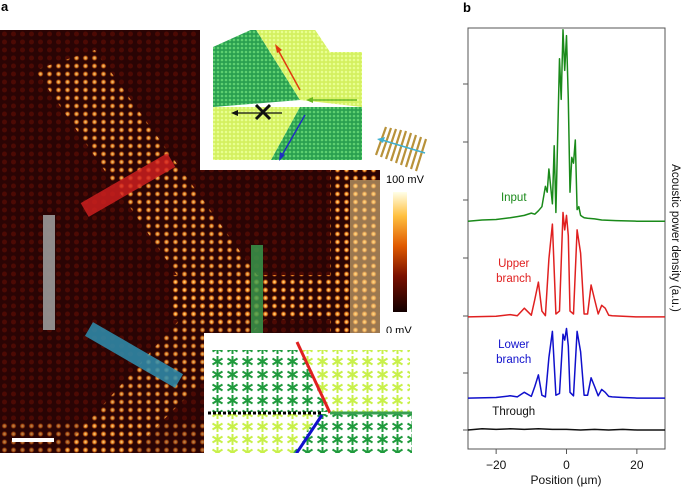  Describe the element at coordinates (49, 272) in the screenshot. I see `through-marker` at that location.